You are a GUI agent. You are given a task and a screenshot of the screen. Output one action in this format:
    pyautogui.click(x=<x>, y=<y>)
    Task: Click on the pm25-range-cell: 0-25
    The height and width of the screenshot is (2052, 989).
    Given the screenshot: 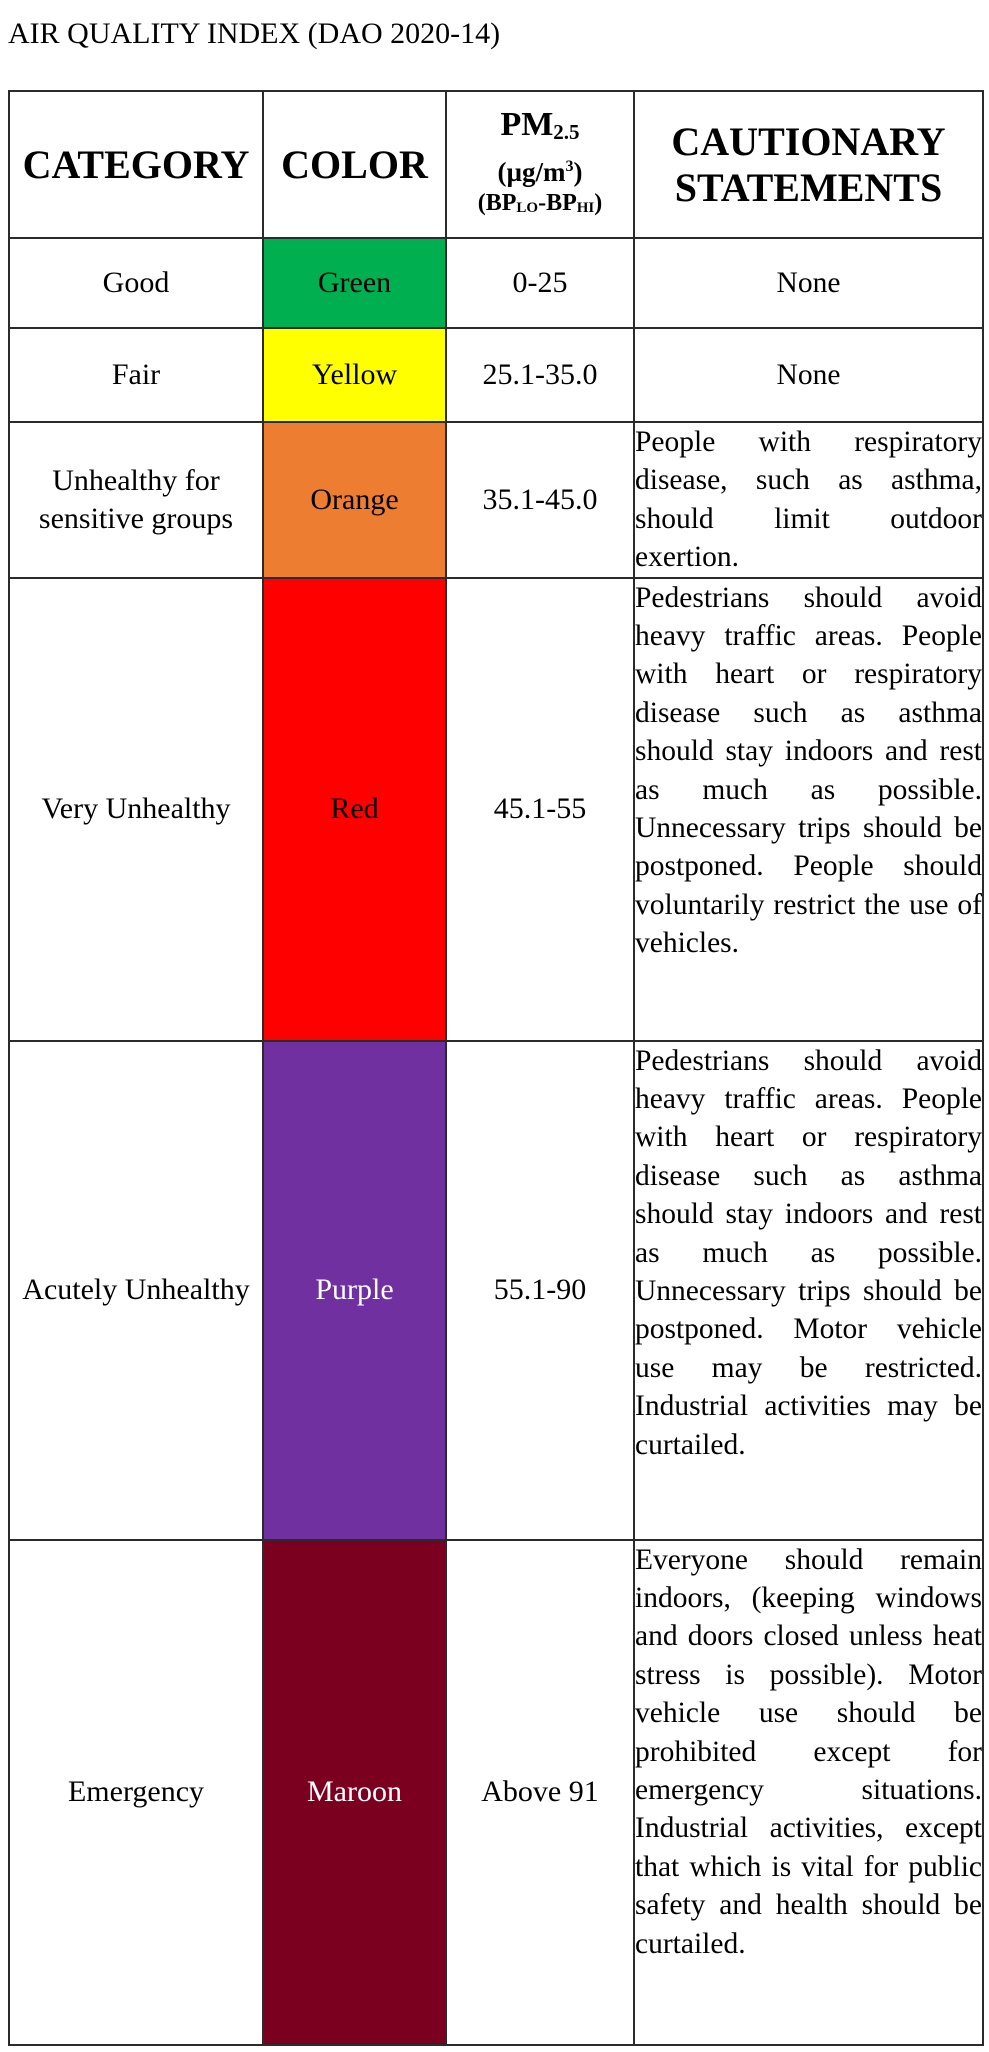 What is the action you would take?
    pyautogui.click(x=540, y=283)
    